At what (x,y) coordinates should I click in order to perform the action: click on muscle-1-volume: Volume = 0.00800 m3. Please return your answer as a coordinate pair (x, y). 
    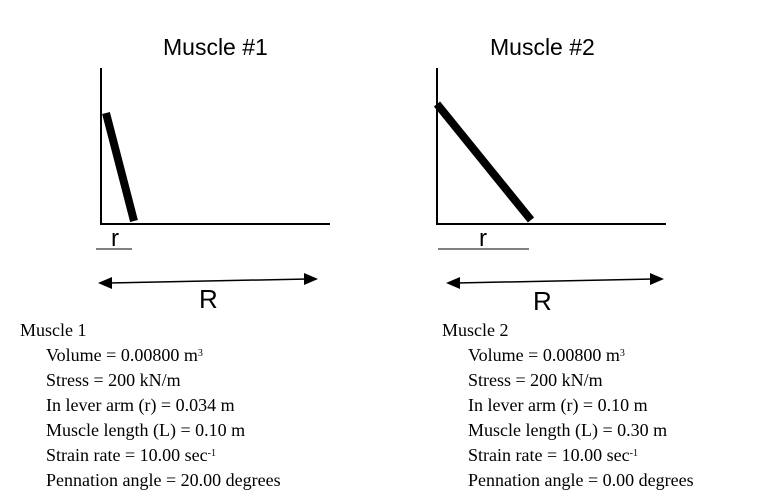
    Looking at the image, I should click on (163, 355).